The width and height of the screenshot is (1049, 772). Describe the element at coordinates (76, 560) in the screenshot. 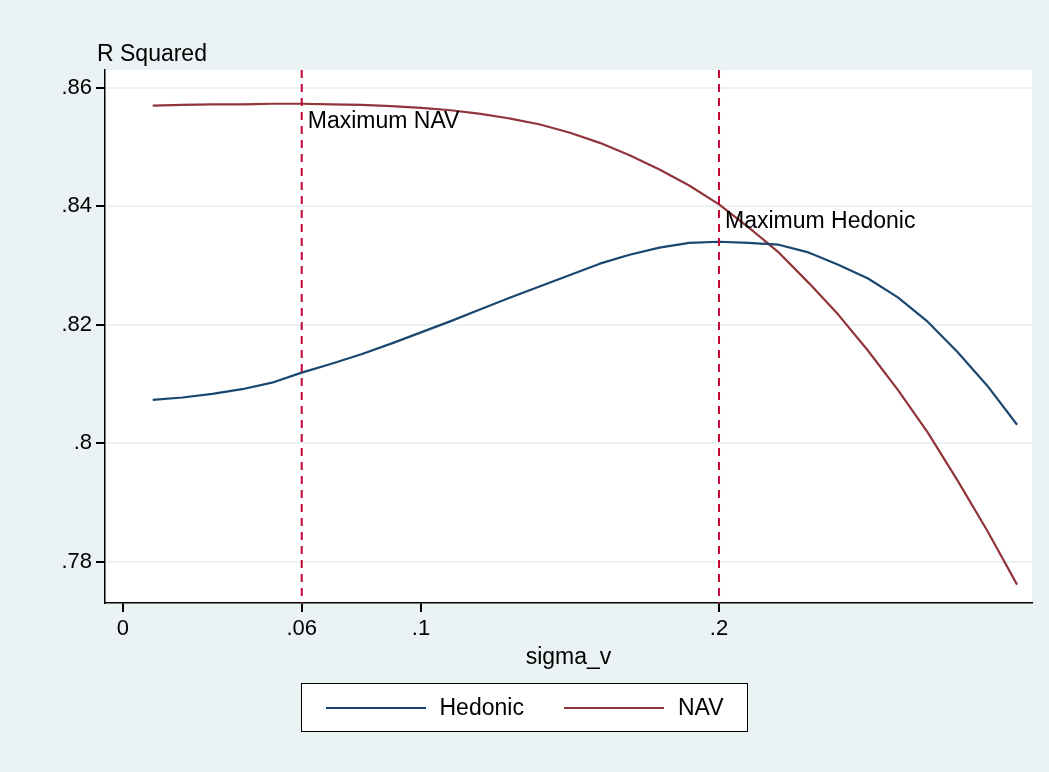

I see `y-tick-label: .78` at that location.